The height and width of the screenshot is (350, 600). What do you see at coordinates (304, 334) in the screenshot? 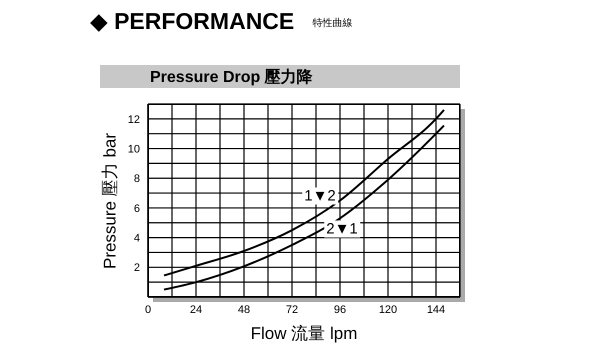
I see `x-axis-title: Flow 流量 lpm` at bounding box center [304, 334].